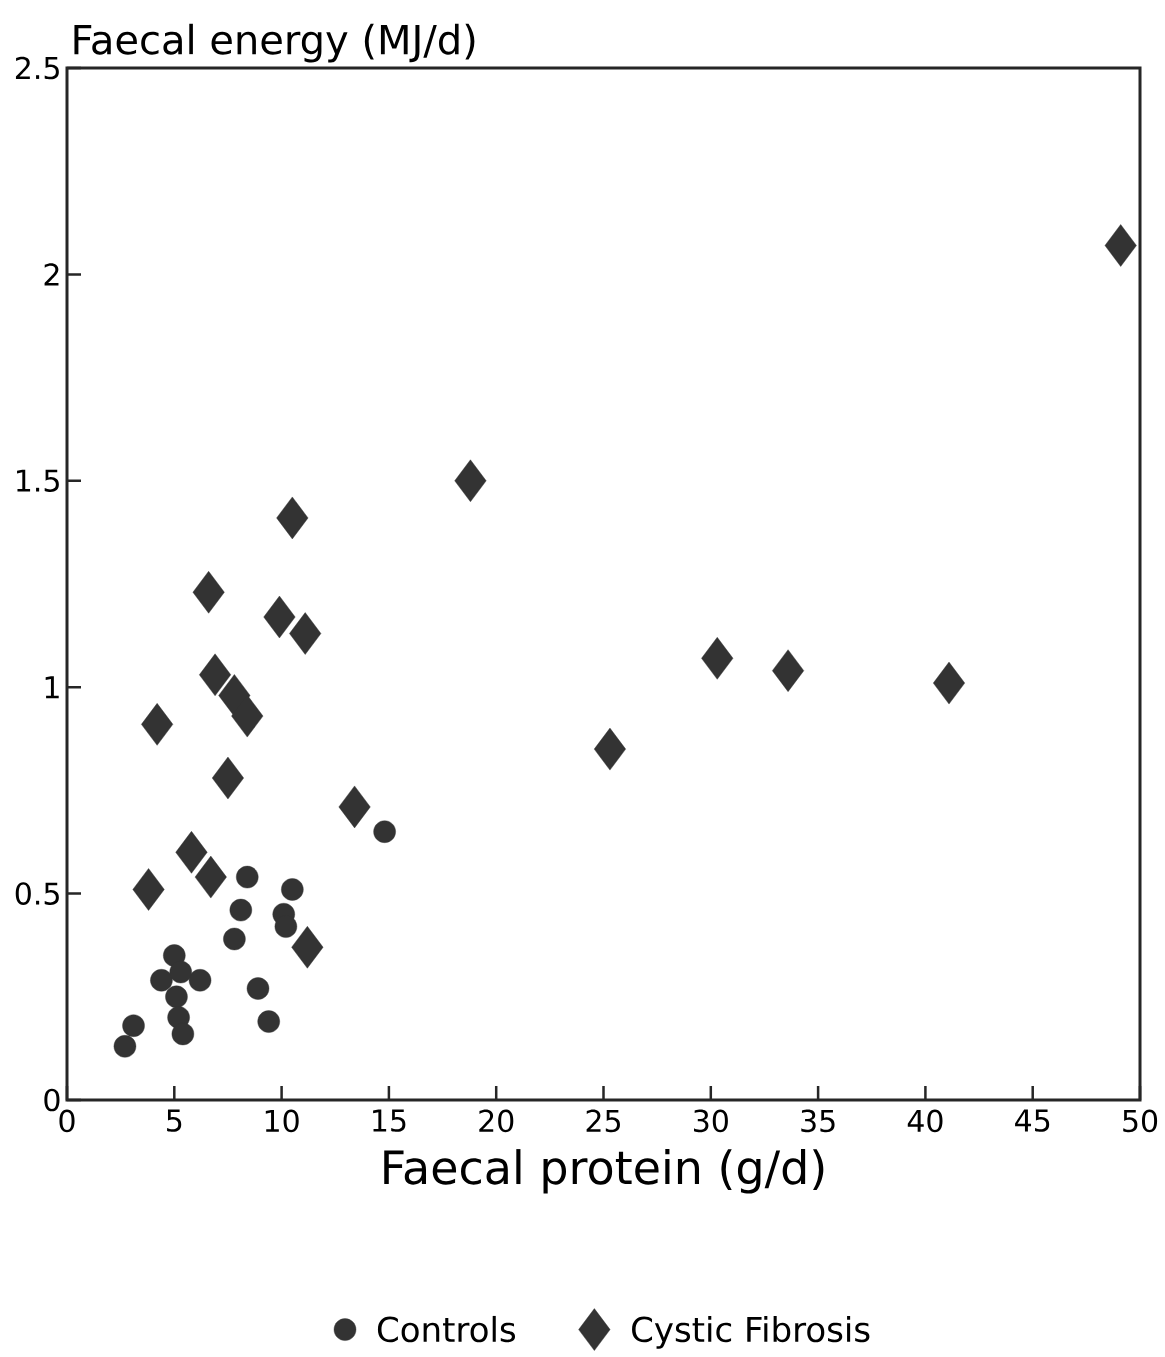  I want to click on x-tick-label: 5, so click(174, 1120).